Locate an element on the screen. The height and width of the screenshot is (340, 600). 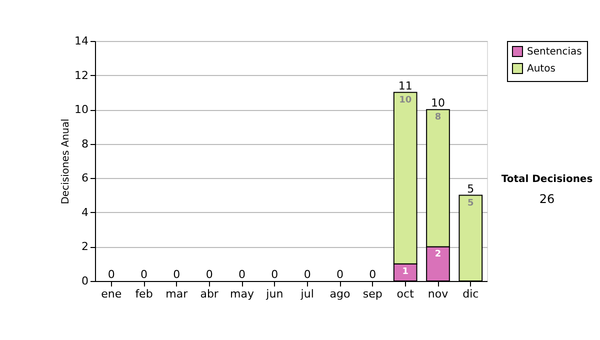
y-tick-label: 12 is located at coordinates (81, 75).